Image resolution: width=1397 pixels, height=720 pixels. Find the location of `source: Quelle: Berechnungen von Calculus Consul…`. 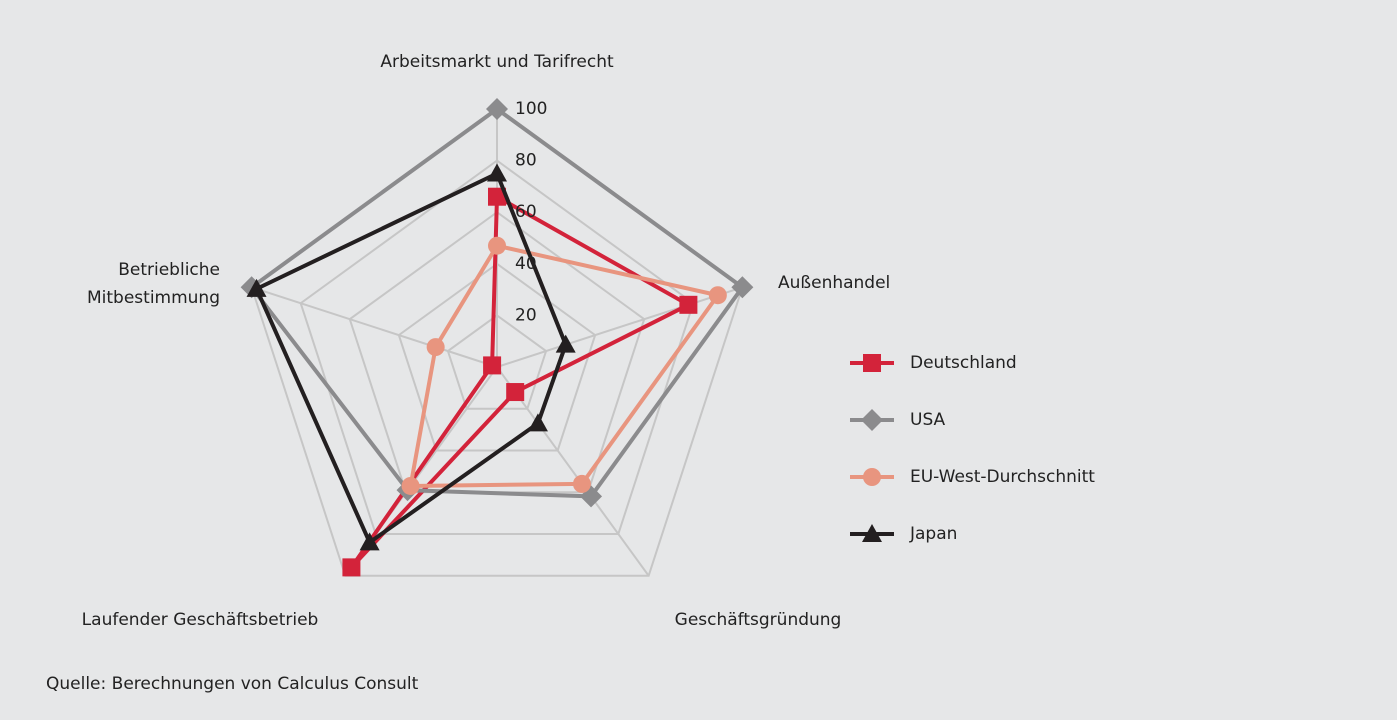

source: Quelle: Berechnungen von Calculus Consul… is located at coordinates (232, 684).